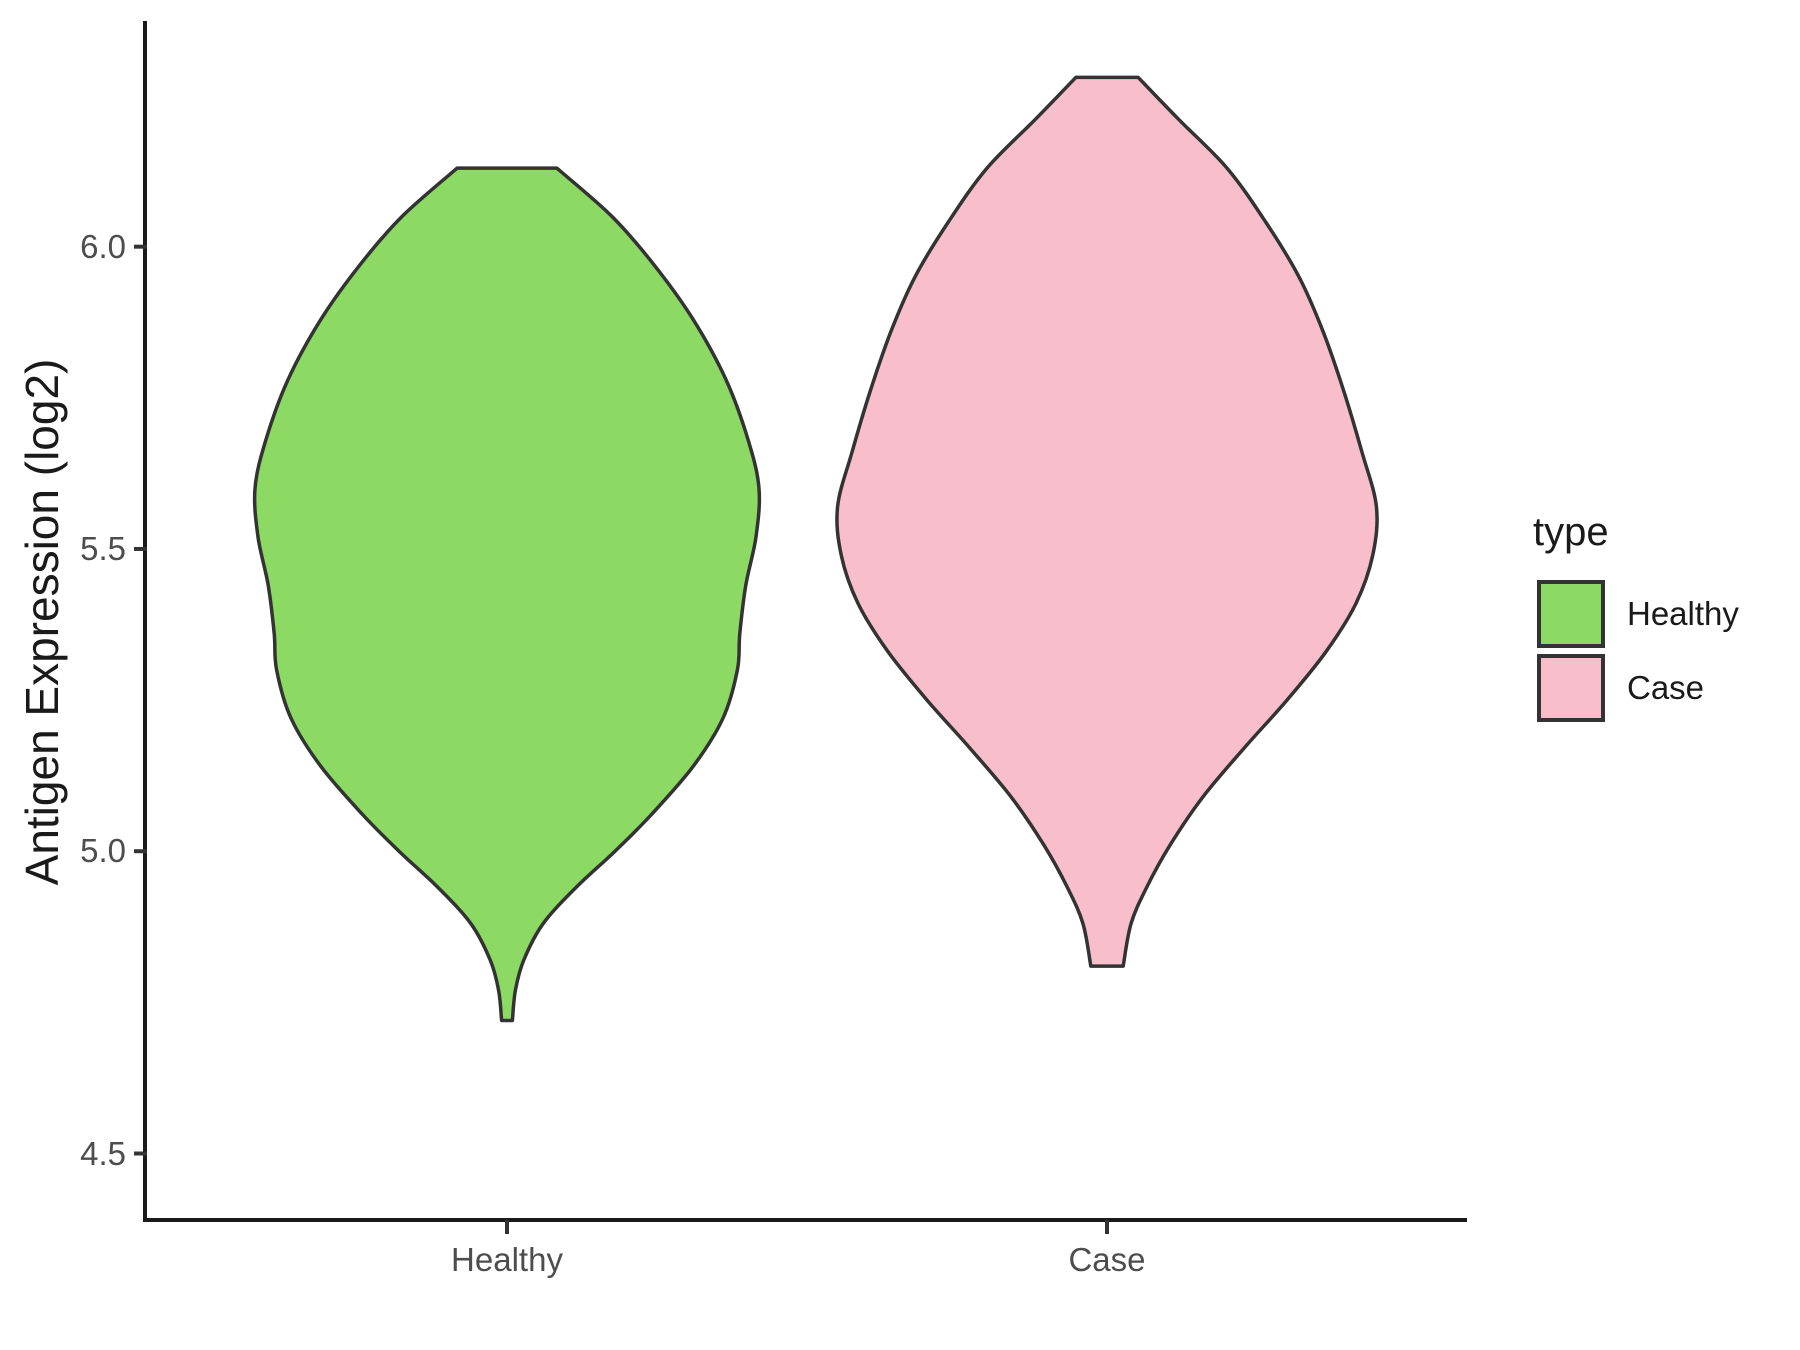  Describe the element at coordinates (103, 246) in the screenshot. I see `y-tick-label: 6.0` at that location.